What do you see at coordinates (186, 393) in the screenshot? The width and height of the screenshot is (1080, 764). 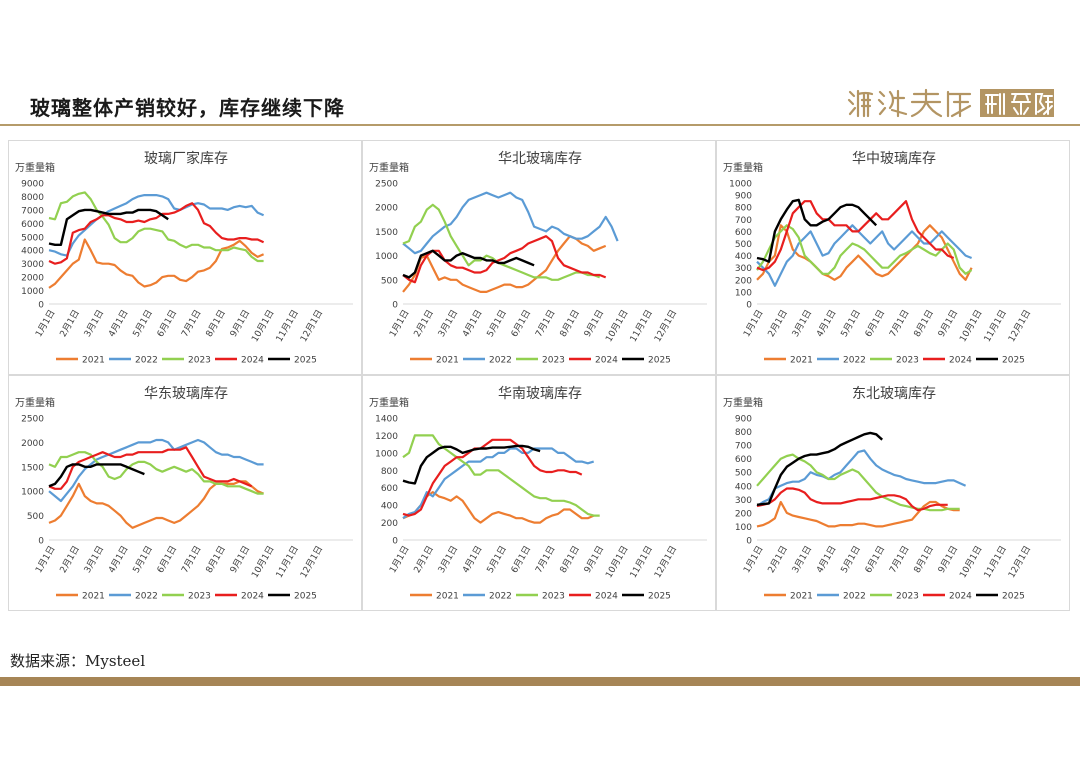 I see `chart-title: 华东玻璃库存` at bounding box center [186, 393].